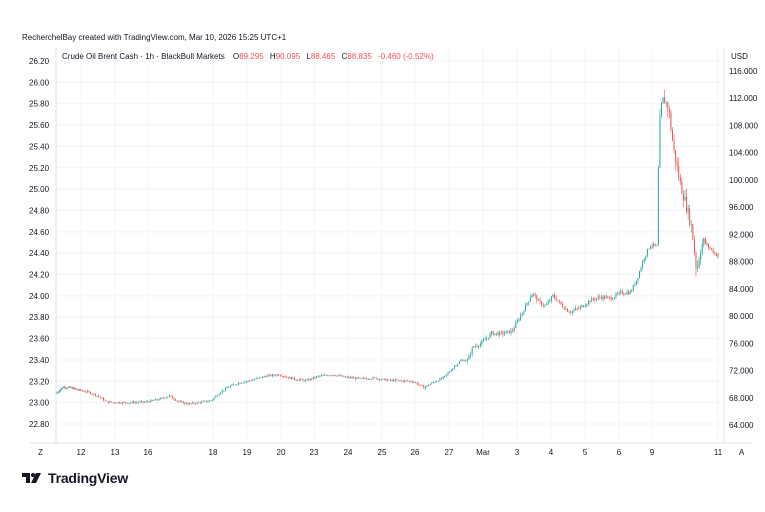 The image size is (765, 512). What do you see at coordinates (743, 98) in the screenshot?
I see `right-tick-label: 112.000` at bounding box center [743, 98].